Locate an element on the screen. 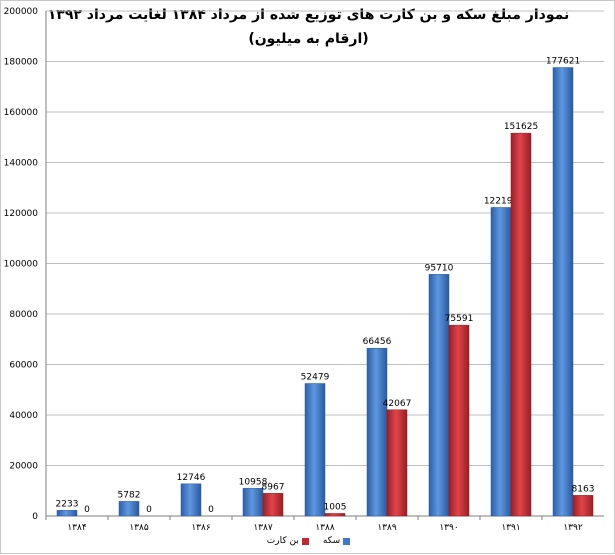  x-tick-label: ۱۳۹۱ is located at coordinates (510, 528).